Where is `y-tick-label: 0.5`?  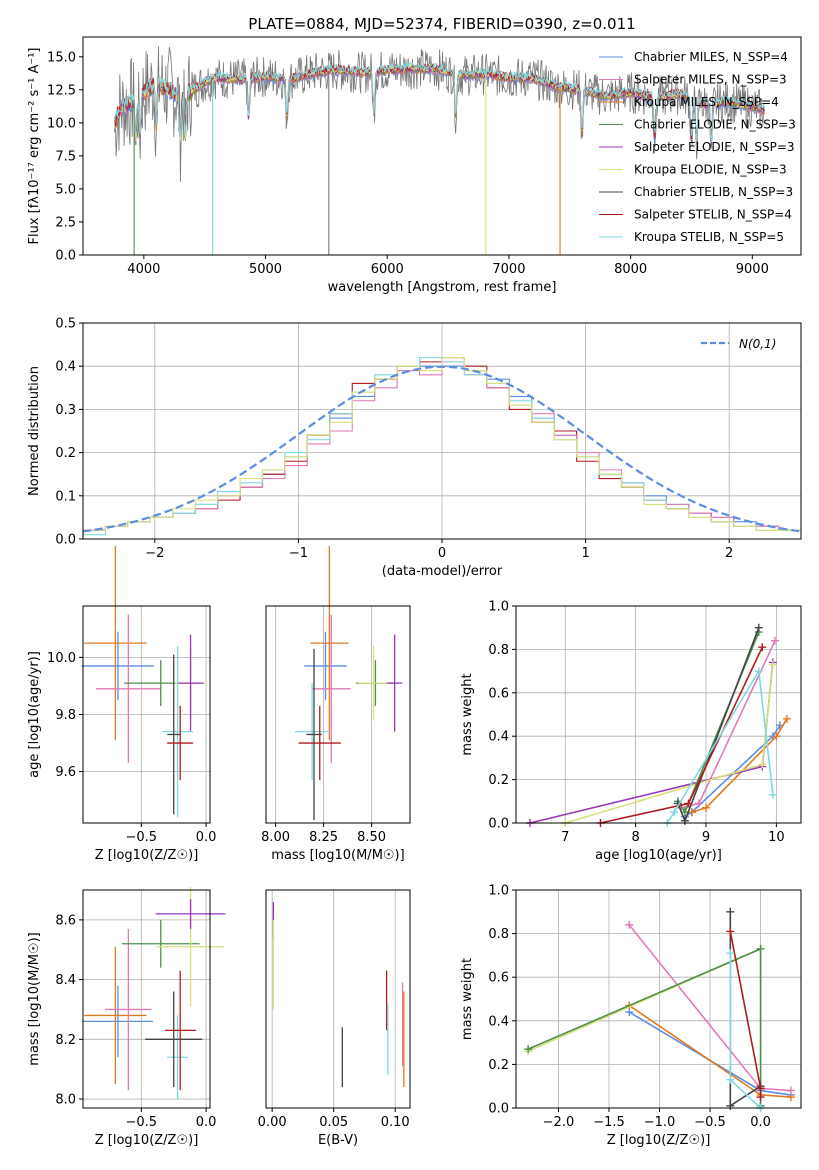
y-tick-label: 0.5 is located at coordinates (65, 324).